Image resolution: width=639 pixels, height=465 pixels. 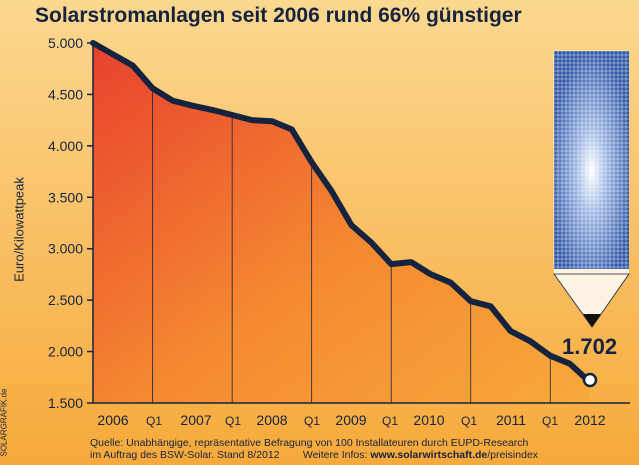 I want to click on end-value-label: 1.702, so click(x=590, y=346).